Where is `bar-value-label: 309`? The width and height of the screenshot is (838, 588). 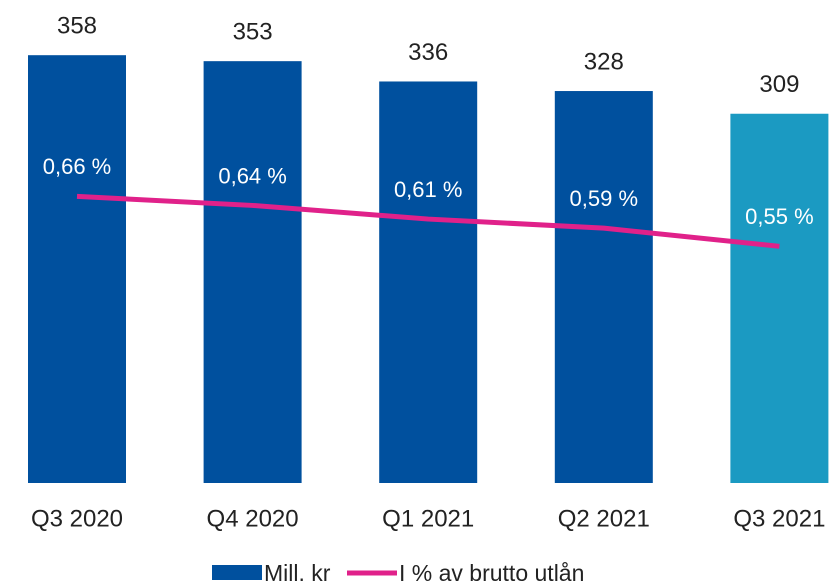 bar-value-label: 309 is located at coordinates (779, 84).